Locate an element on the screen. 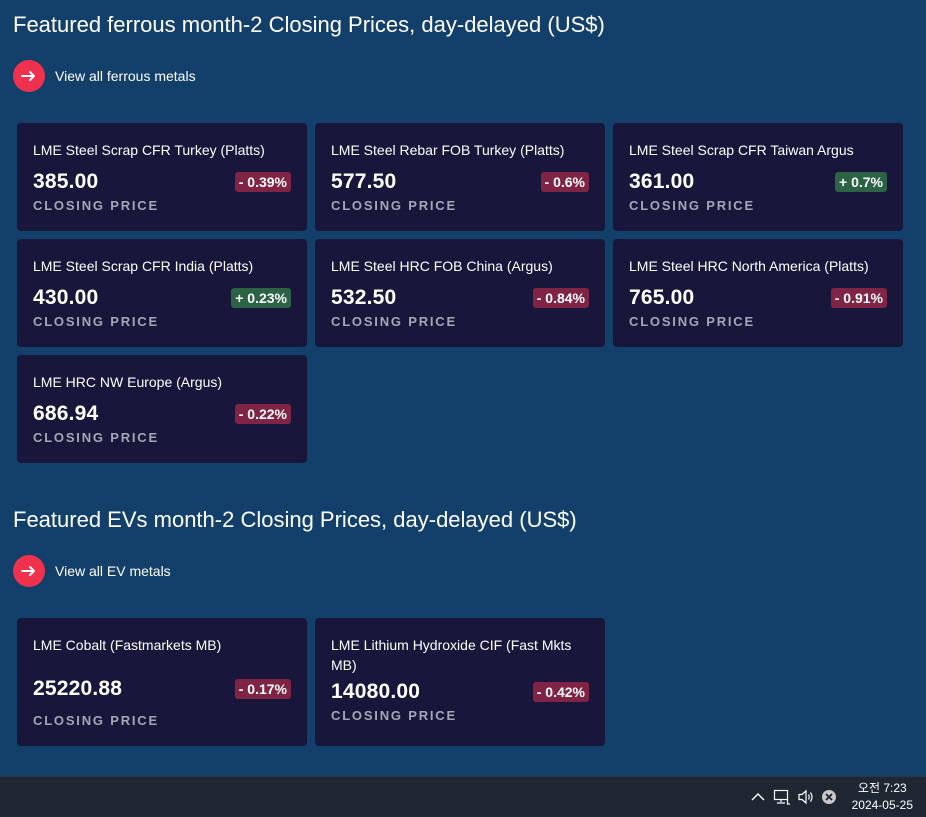 The width and height of the screenshot is (926, 817). card-metal-name: LME Steel HRC North America (Platts) is located at coordinates (749, 266).